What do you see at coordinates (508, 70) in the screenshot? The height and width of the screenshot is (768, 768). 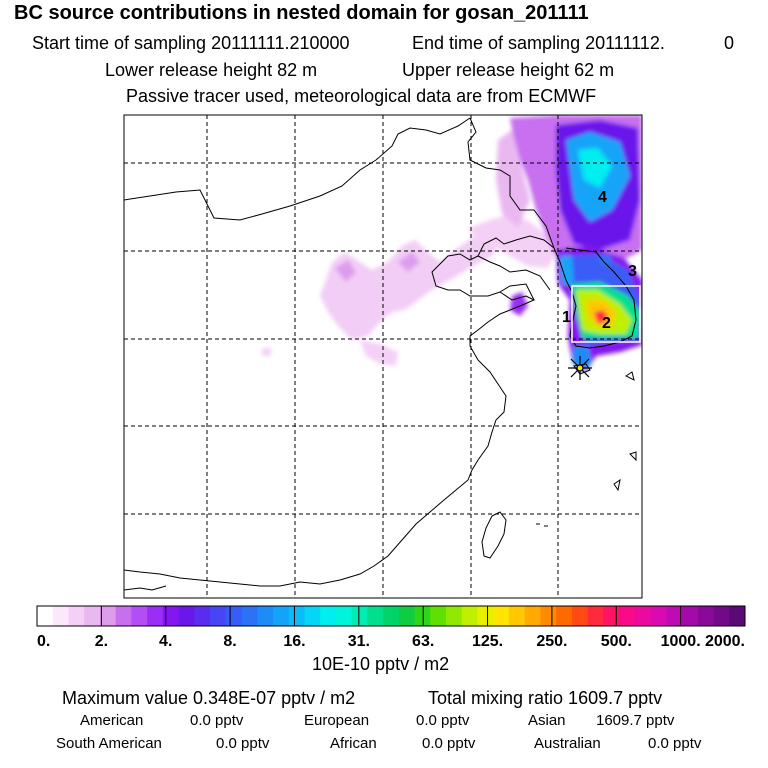 I see `upper-release-height: Upper release height 62 m` at bounding box center [508, 70].